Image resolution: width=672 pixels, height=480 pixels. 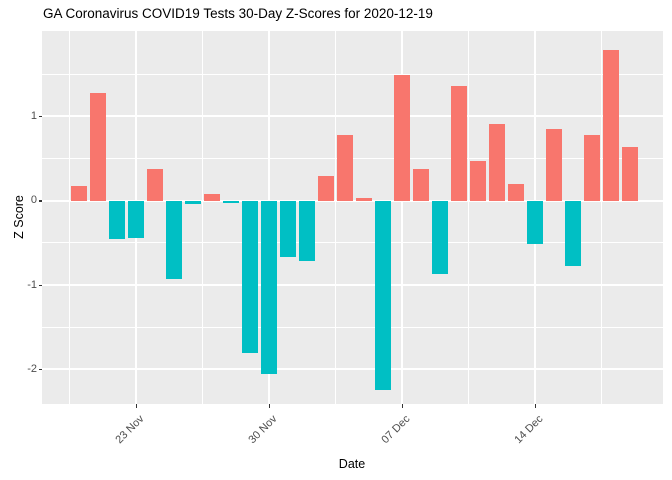 I want to click on x-axis-tick-label: 14 Dec, so click(x=529, y=430).